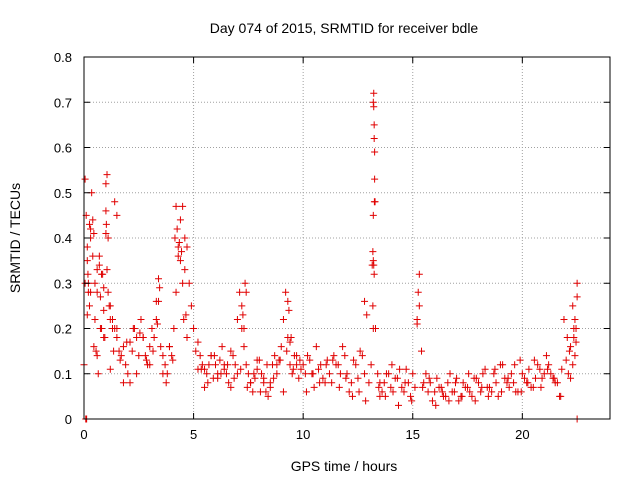  I want to click on x-tick-label: 5, so click(193, 434).